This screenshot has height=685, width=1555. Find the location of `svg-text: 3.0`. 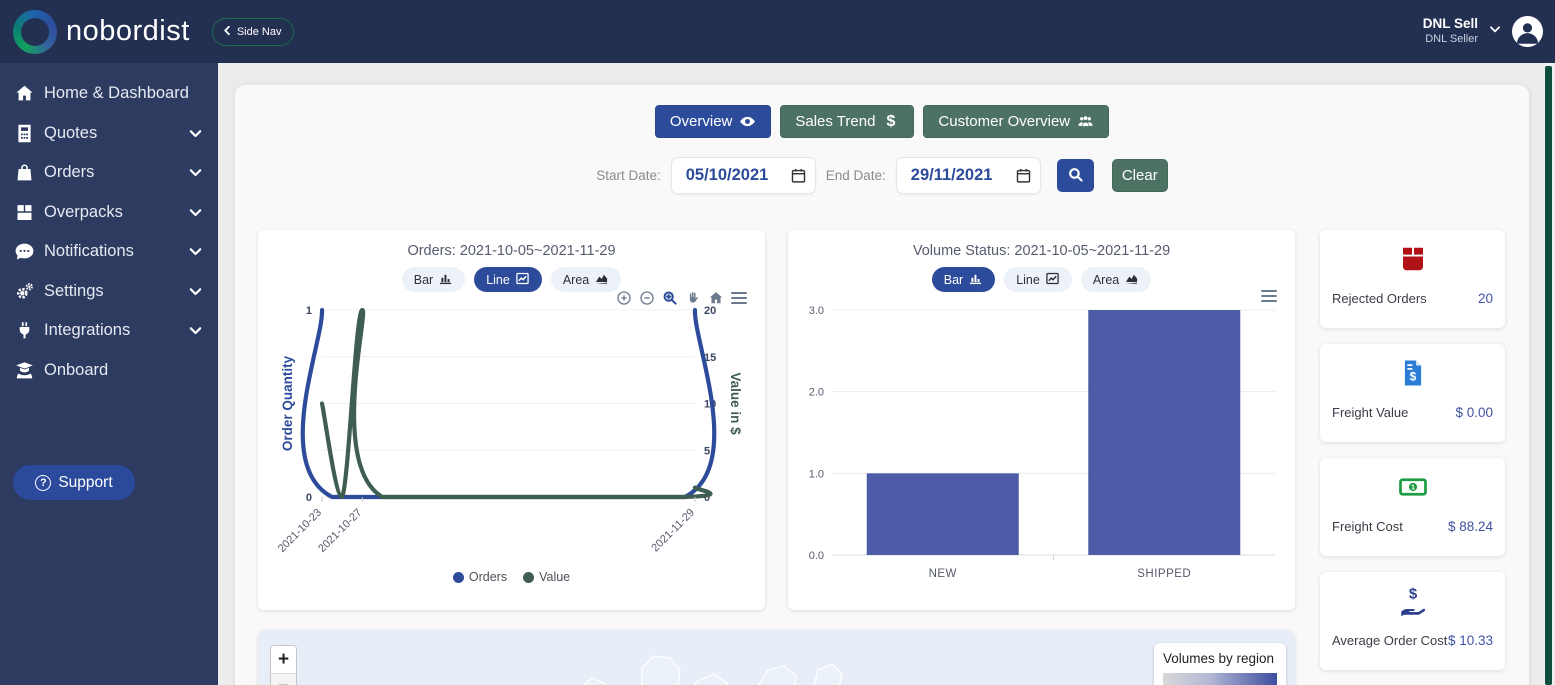

svg-text: 3.0 is located at coordinates (816, 311).